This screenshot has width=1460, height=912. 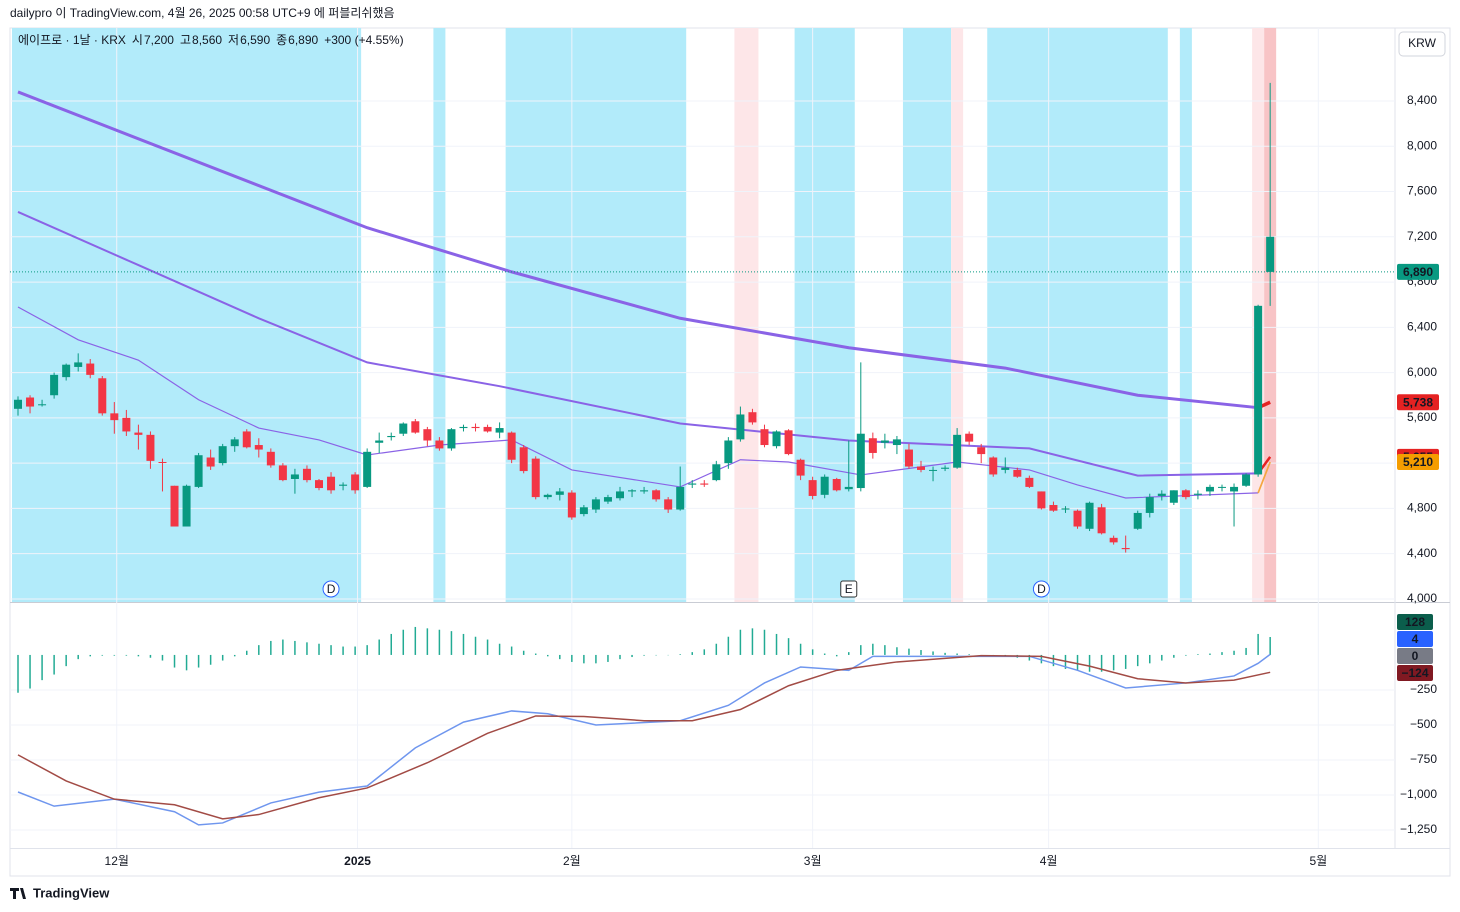 I want to click on x-tick-label: 3월, so click(x=813, y=861).